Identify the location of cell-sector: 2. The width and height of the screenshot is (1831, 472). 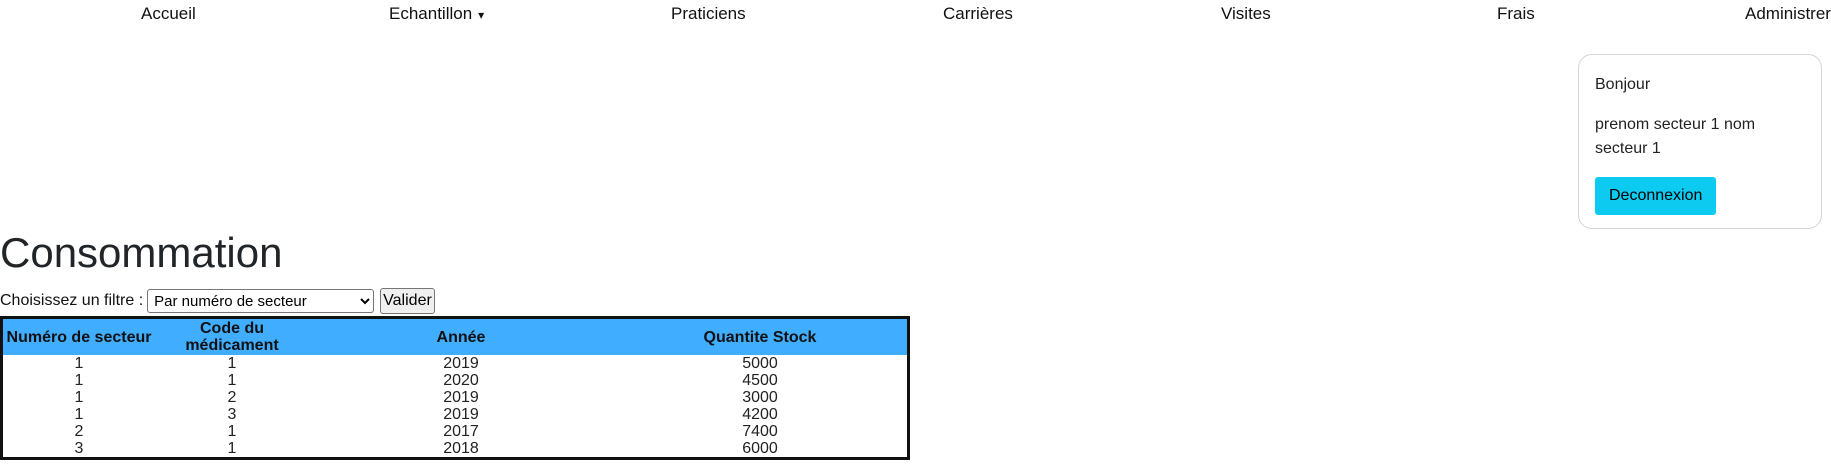
(79, 431).